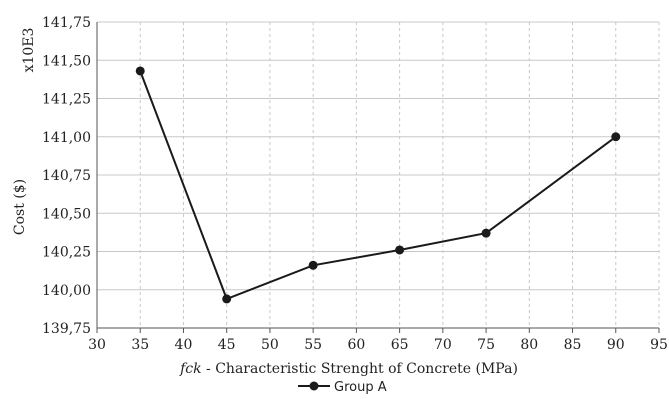  What do you see at coordinates (29, 50) in the screenshot?
I see `y-multiplier-label: x10E3` at bounding box center [29, 50].